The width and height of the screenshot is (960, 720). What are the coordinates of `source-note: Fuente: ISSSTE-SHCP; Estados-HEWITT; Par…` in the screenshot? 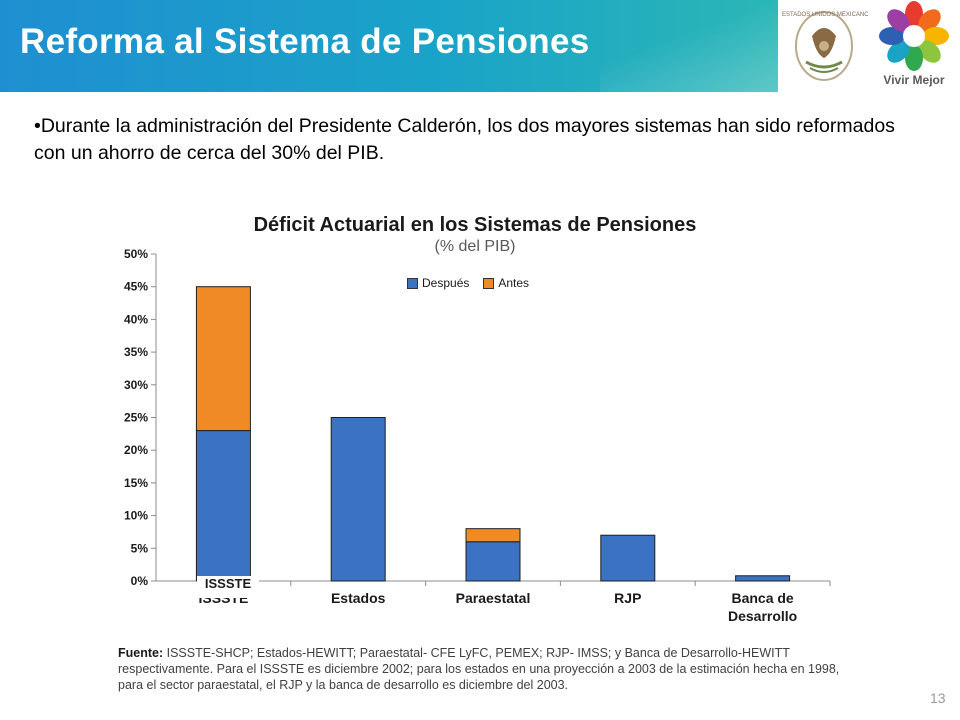 It's located at (491, 669).